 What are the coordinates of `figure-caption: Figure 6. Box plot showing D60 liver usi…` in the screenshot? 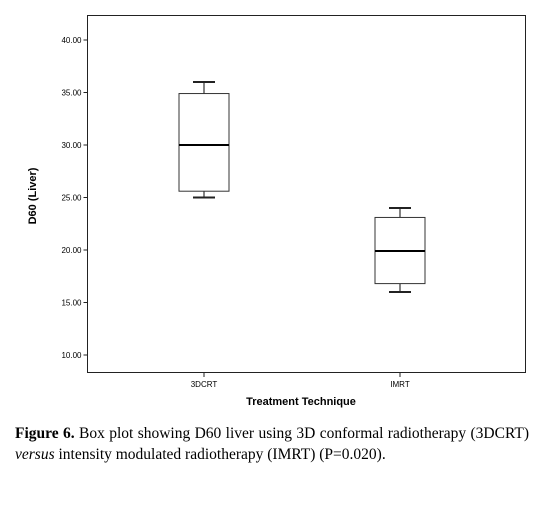 It's located at (272, 444).